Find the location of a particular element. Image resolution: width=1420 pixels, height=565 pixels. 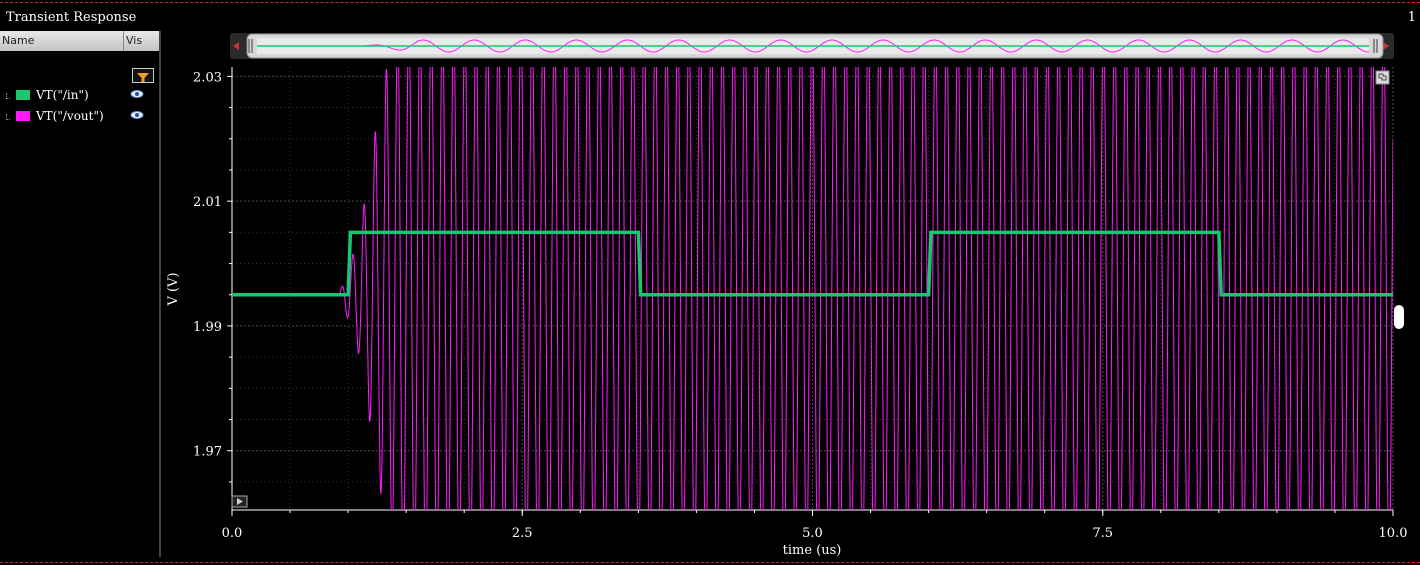

scroll-left-arrow-icon is located at coordinates (236, 46).